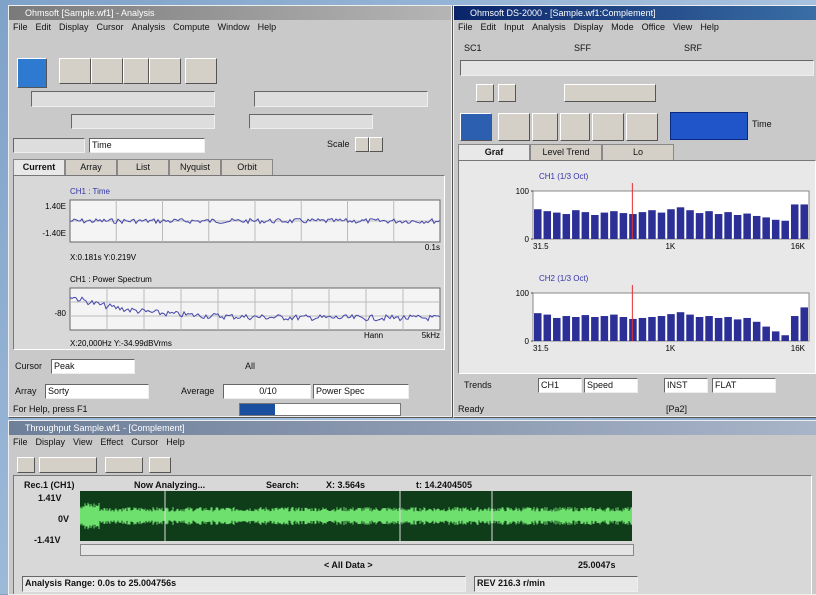  I want to click on cursor-select: Peak, so click(93, 366).